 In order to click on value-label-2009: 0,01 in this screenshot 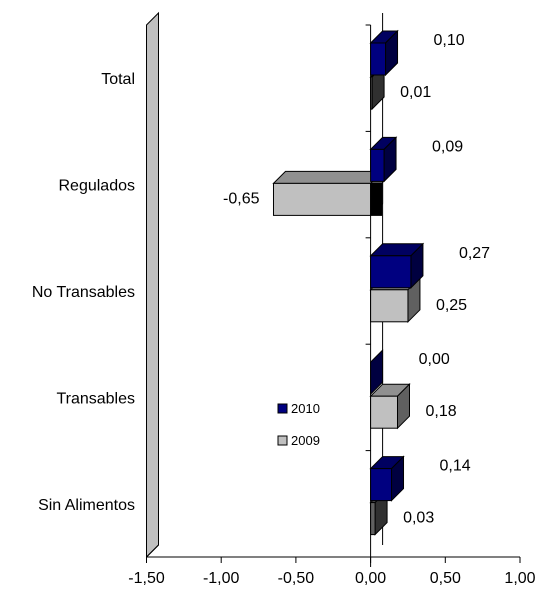, I will do `click(415, 92)`.